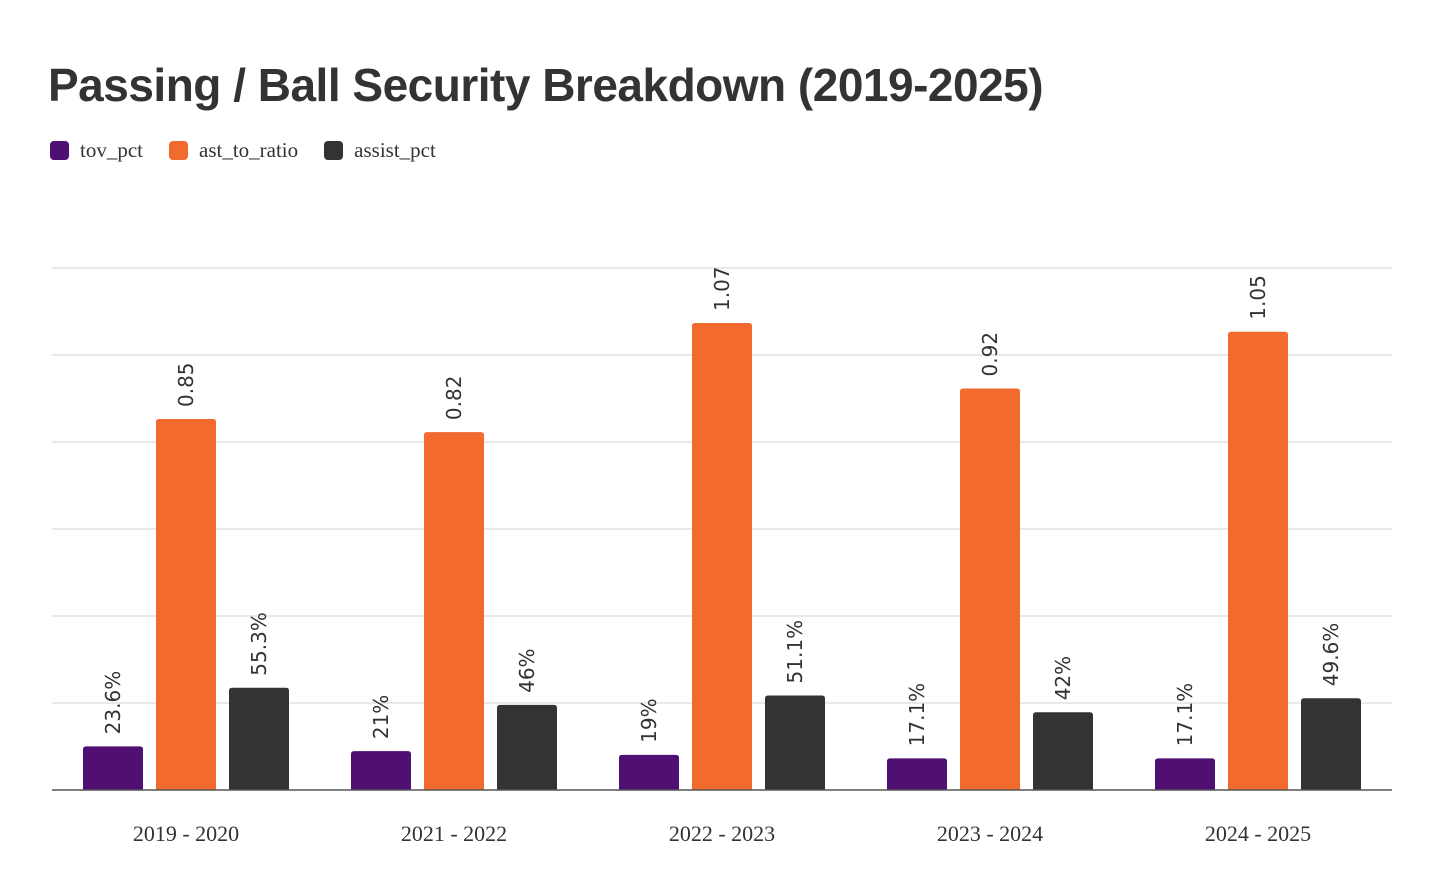 The width and height of the screenshot is (1444, 888). Describe the element at coordinates (990, 354) in the screenshot. I see `data-label: 0.92` at that location.